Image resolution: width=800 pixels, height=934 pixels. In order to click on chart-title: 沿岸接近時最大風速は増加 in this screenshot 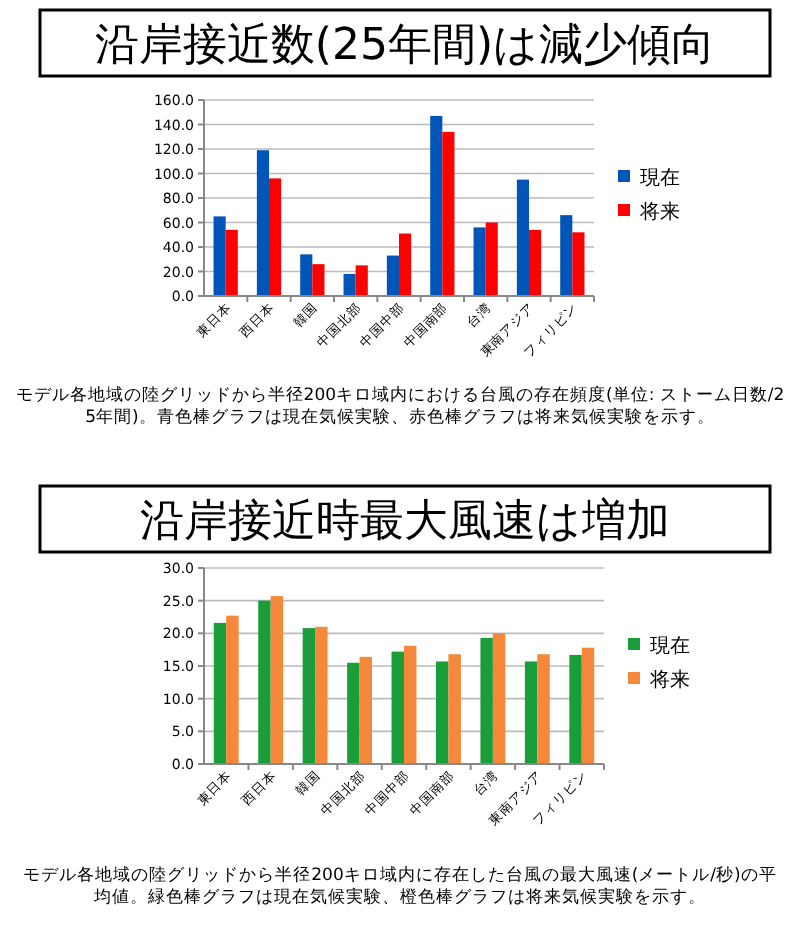, I will do `click(405, 522)`.